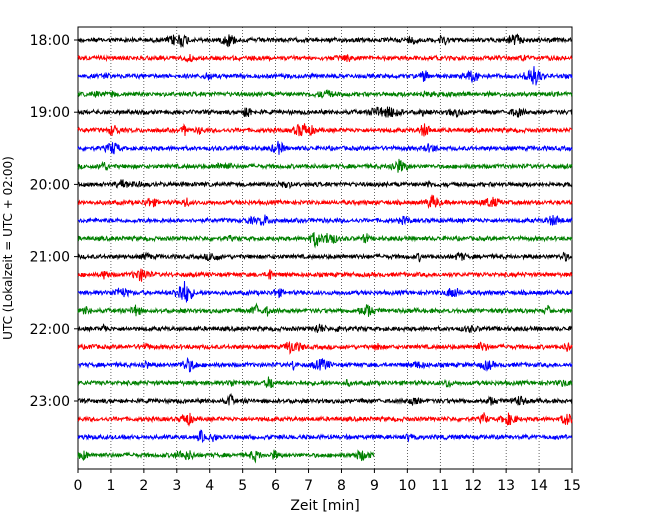  What do you see at coordinates (506, 486) in the screenshot?
I see `x-tick-label: 13` at bounding box center [506, 486].